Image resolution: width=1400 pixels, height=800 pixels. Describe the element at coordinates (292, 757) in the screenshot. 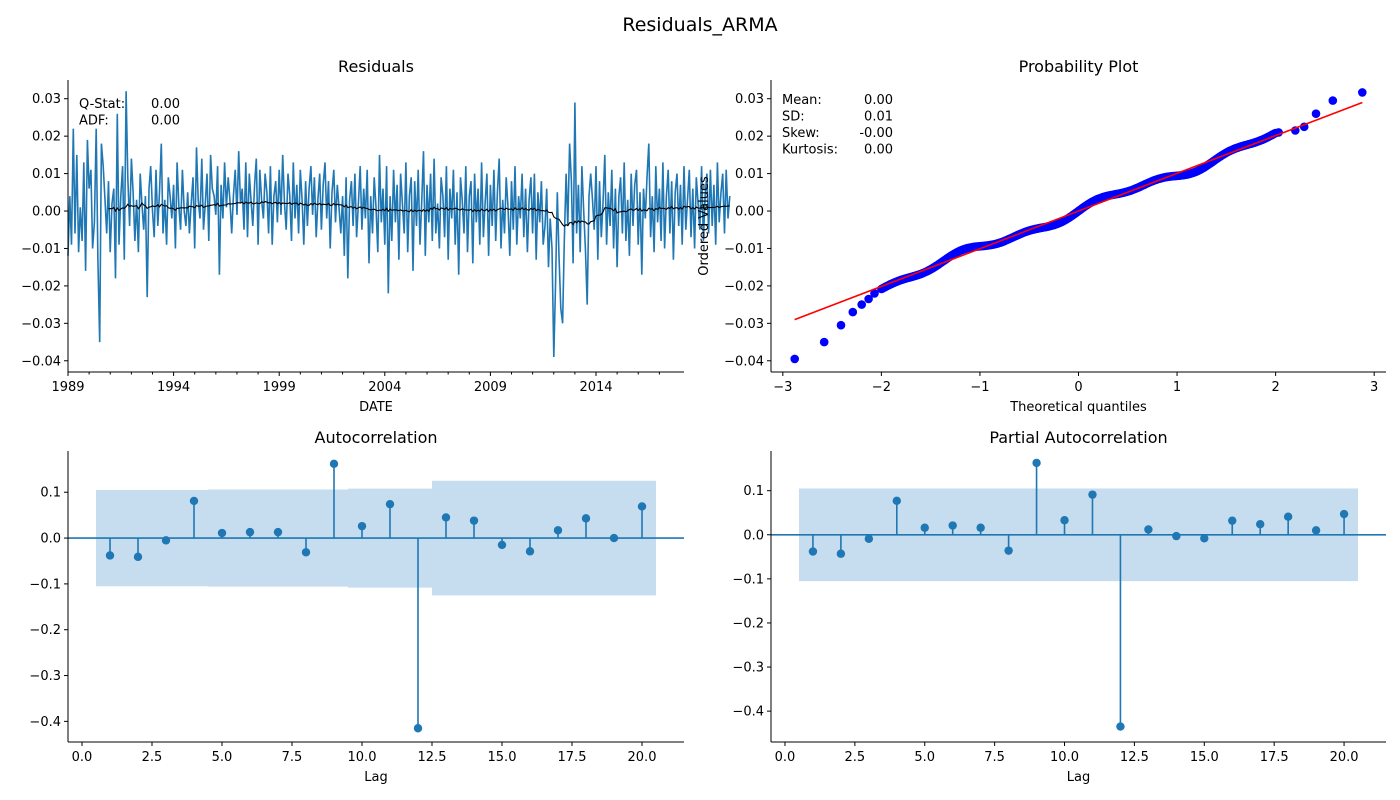

I see `x-tick-label: 7.5` at that location.